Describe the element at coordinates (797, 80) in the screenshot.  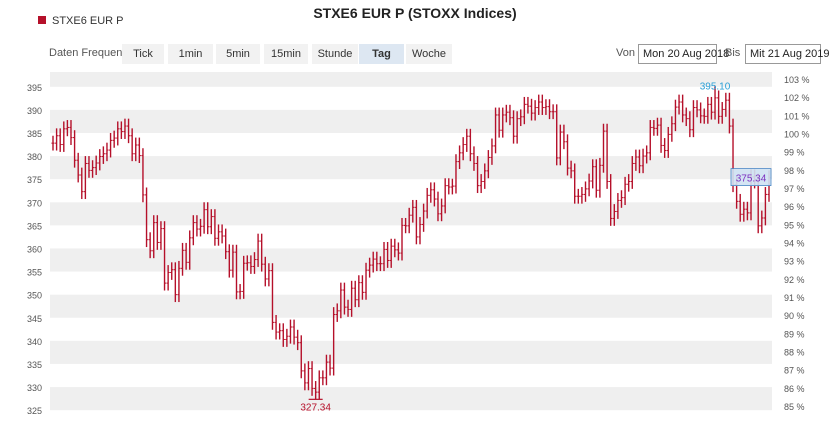
I see `y2-tick-label: 103 %` at that location.